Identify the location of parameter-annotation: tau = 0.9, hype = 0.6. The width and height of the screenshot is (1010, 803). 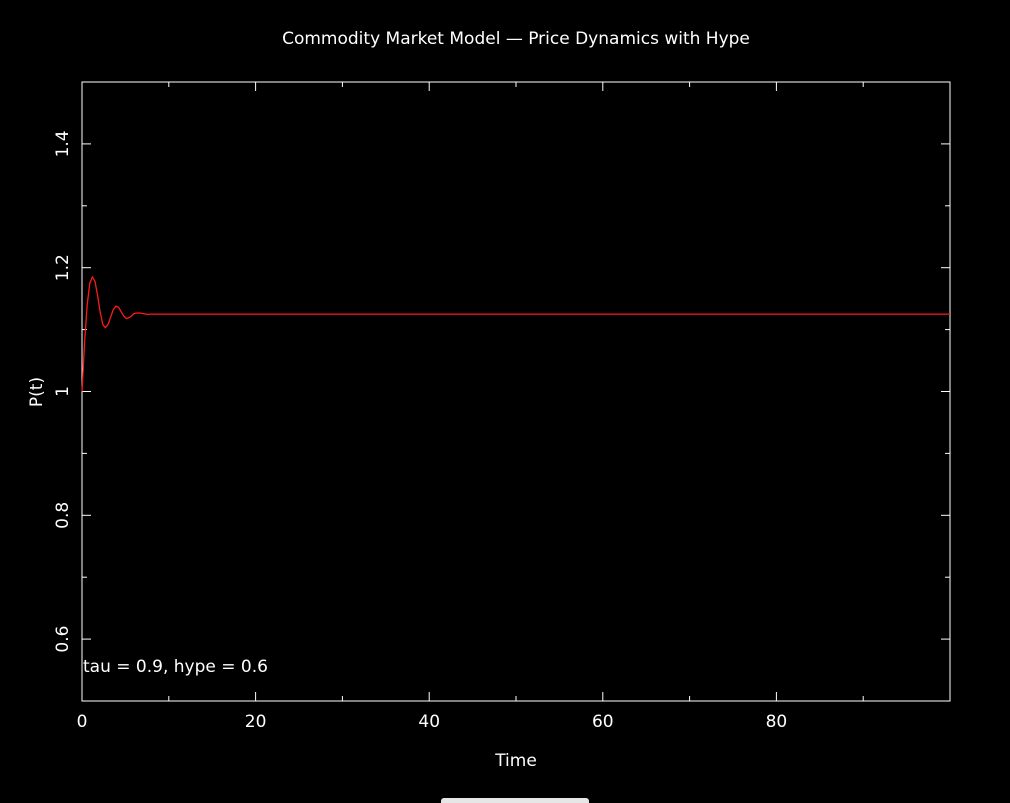
(175, 667).